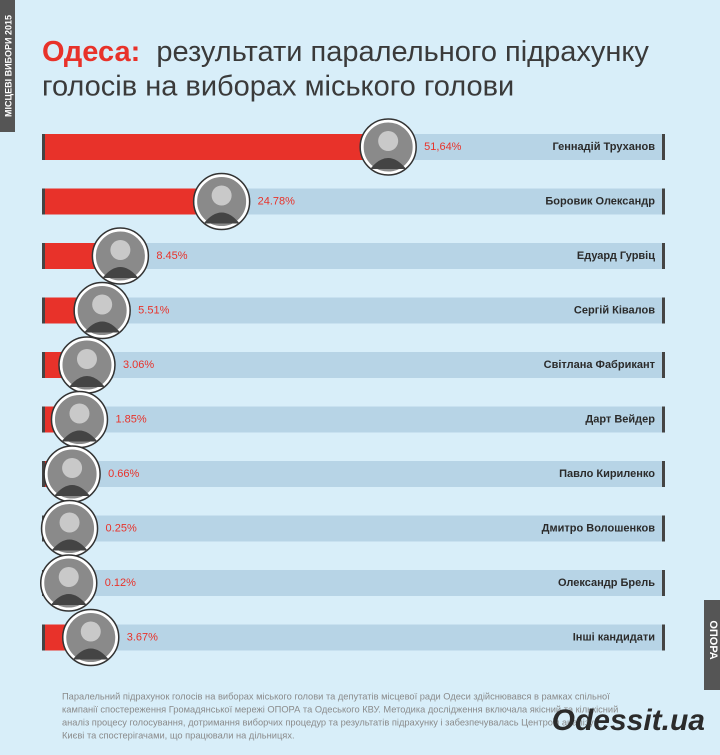 The image size is (720, 755). Describe the element at coordinates (607, 474) in the screenshot. I see `candidate-name: Павло Кириленко` at that location.